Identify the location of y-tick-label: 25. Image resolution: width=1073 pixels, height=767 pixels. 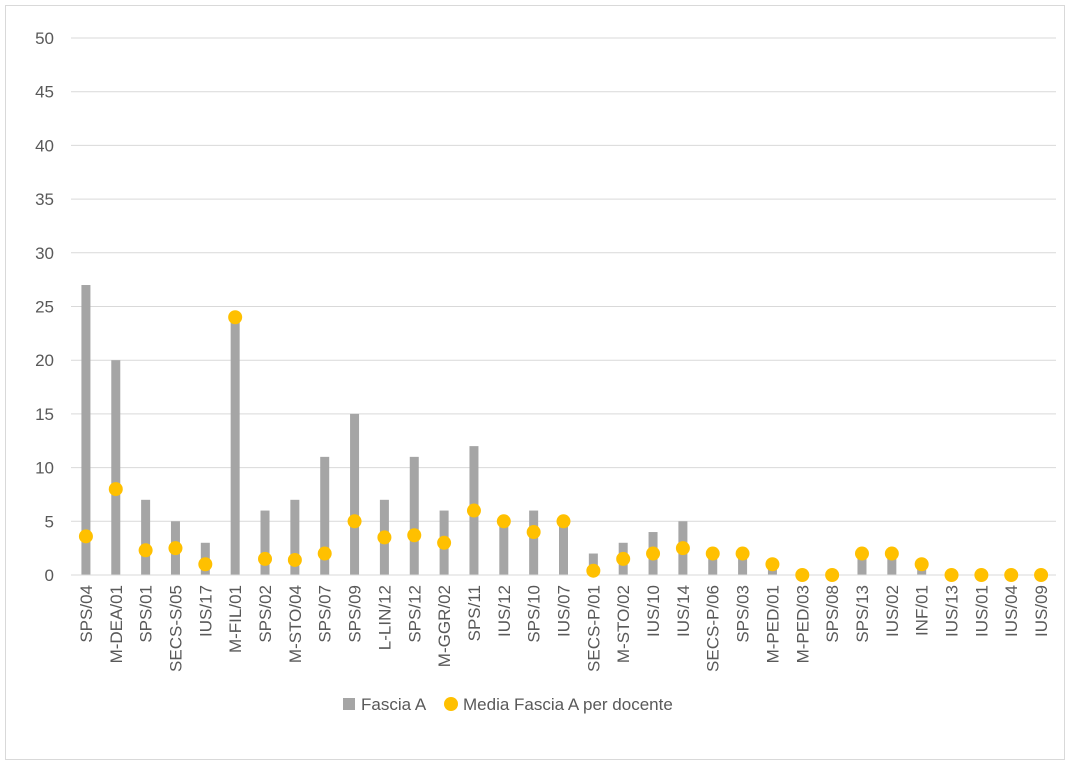
(44, 307).